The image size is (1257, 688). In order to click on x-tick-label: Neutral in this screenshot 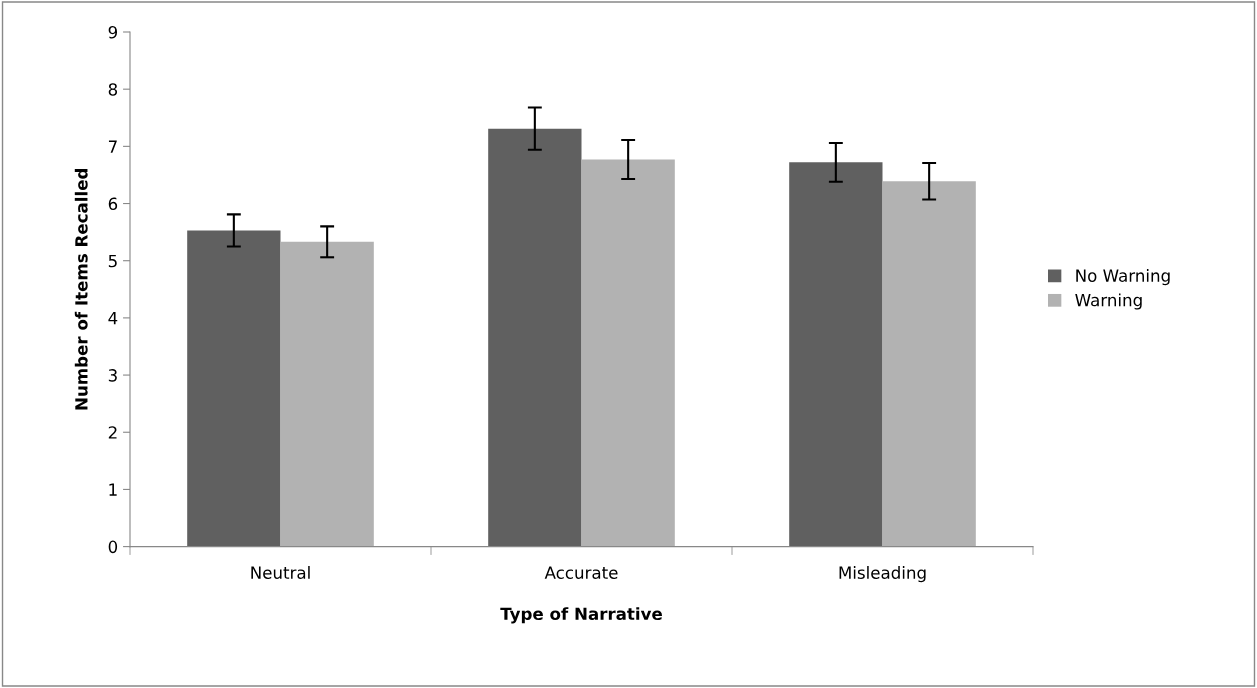, I will do `click(280, 572)`.